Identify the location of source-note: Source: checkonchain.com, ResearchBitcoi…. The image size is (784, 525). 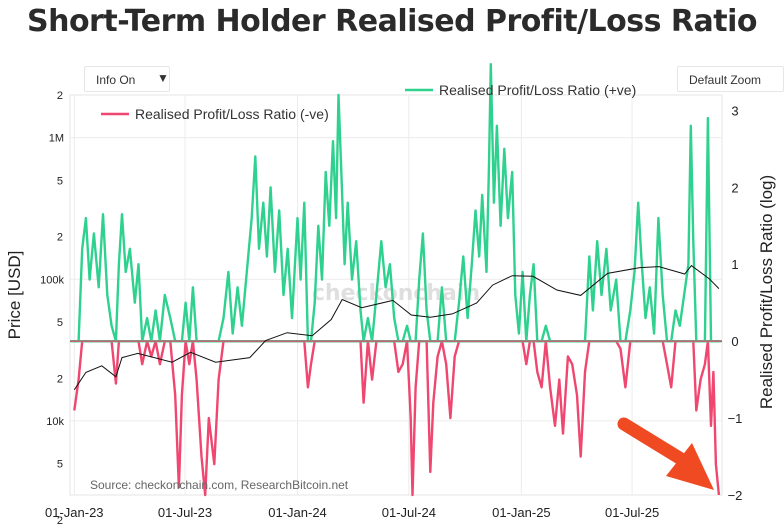
(219, 485).